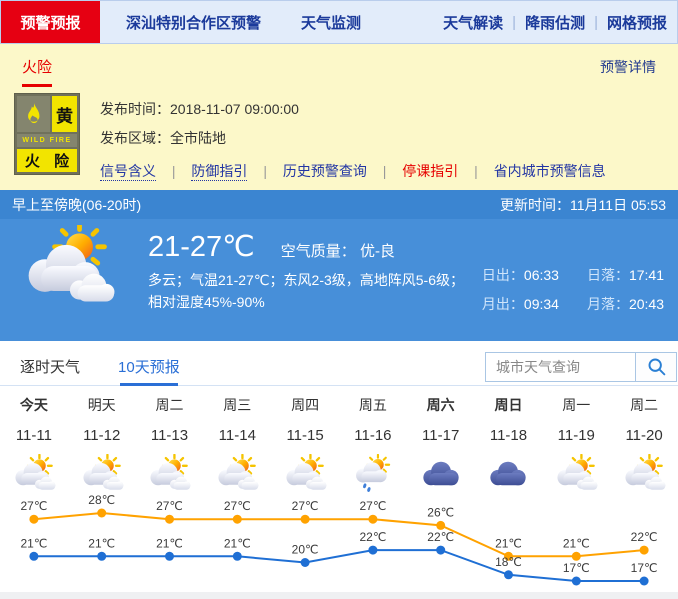 The height and width of the screenshot is (599, 678). I want to click on nav-weather-monitor: 天气监测, so click(331, 23).